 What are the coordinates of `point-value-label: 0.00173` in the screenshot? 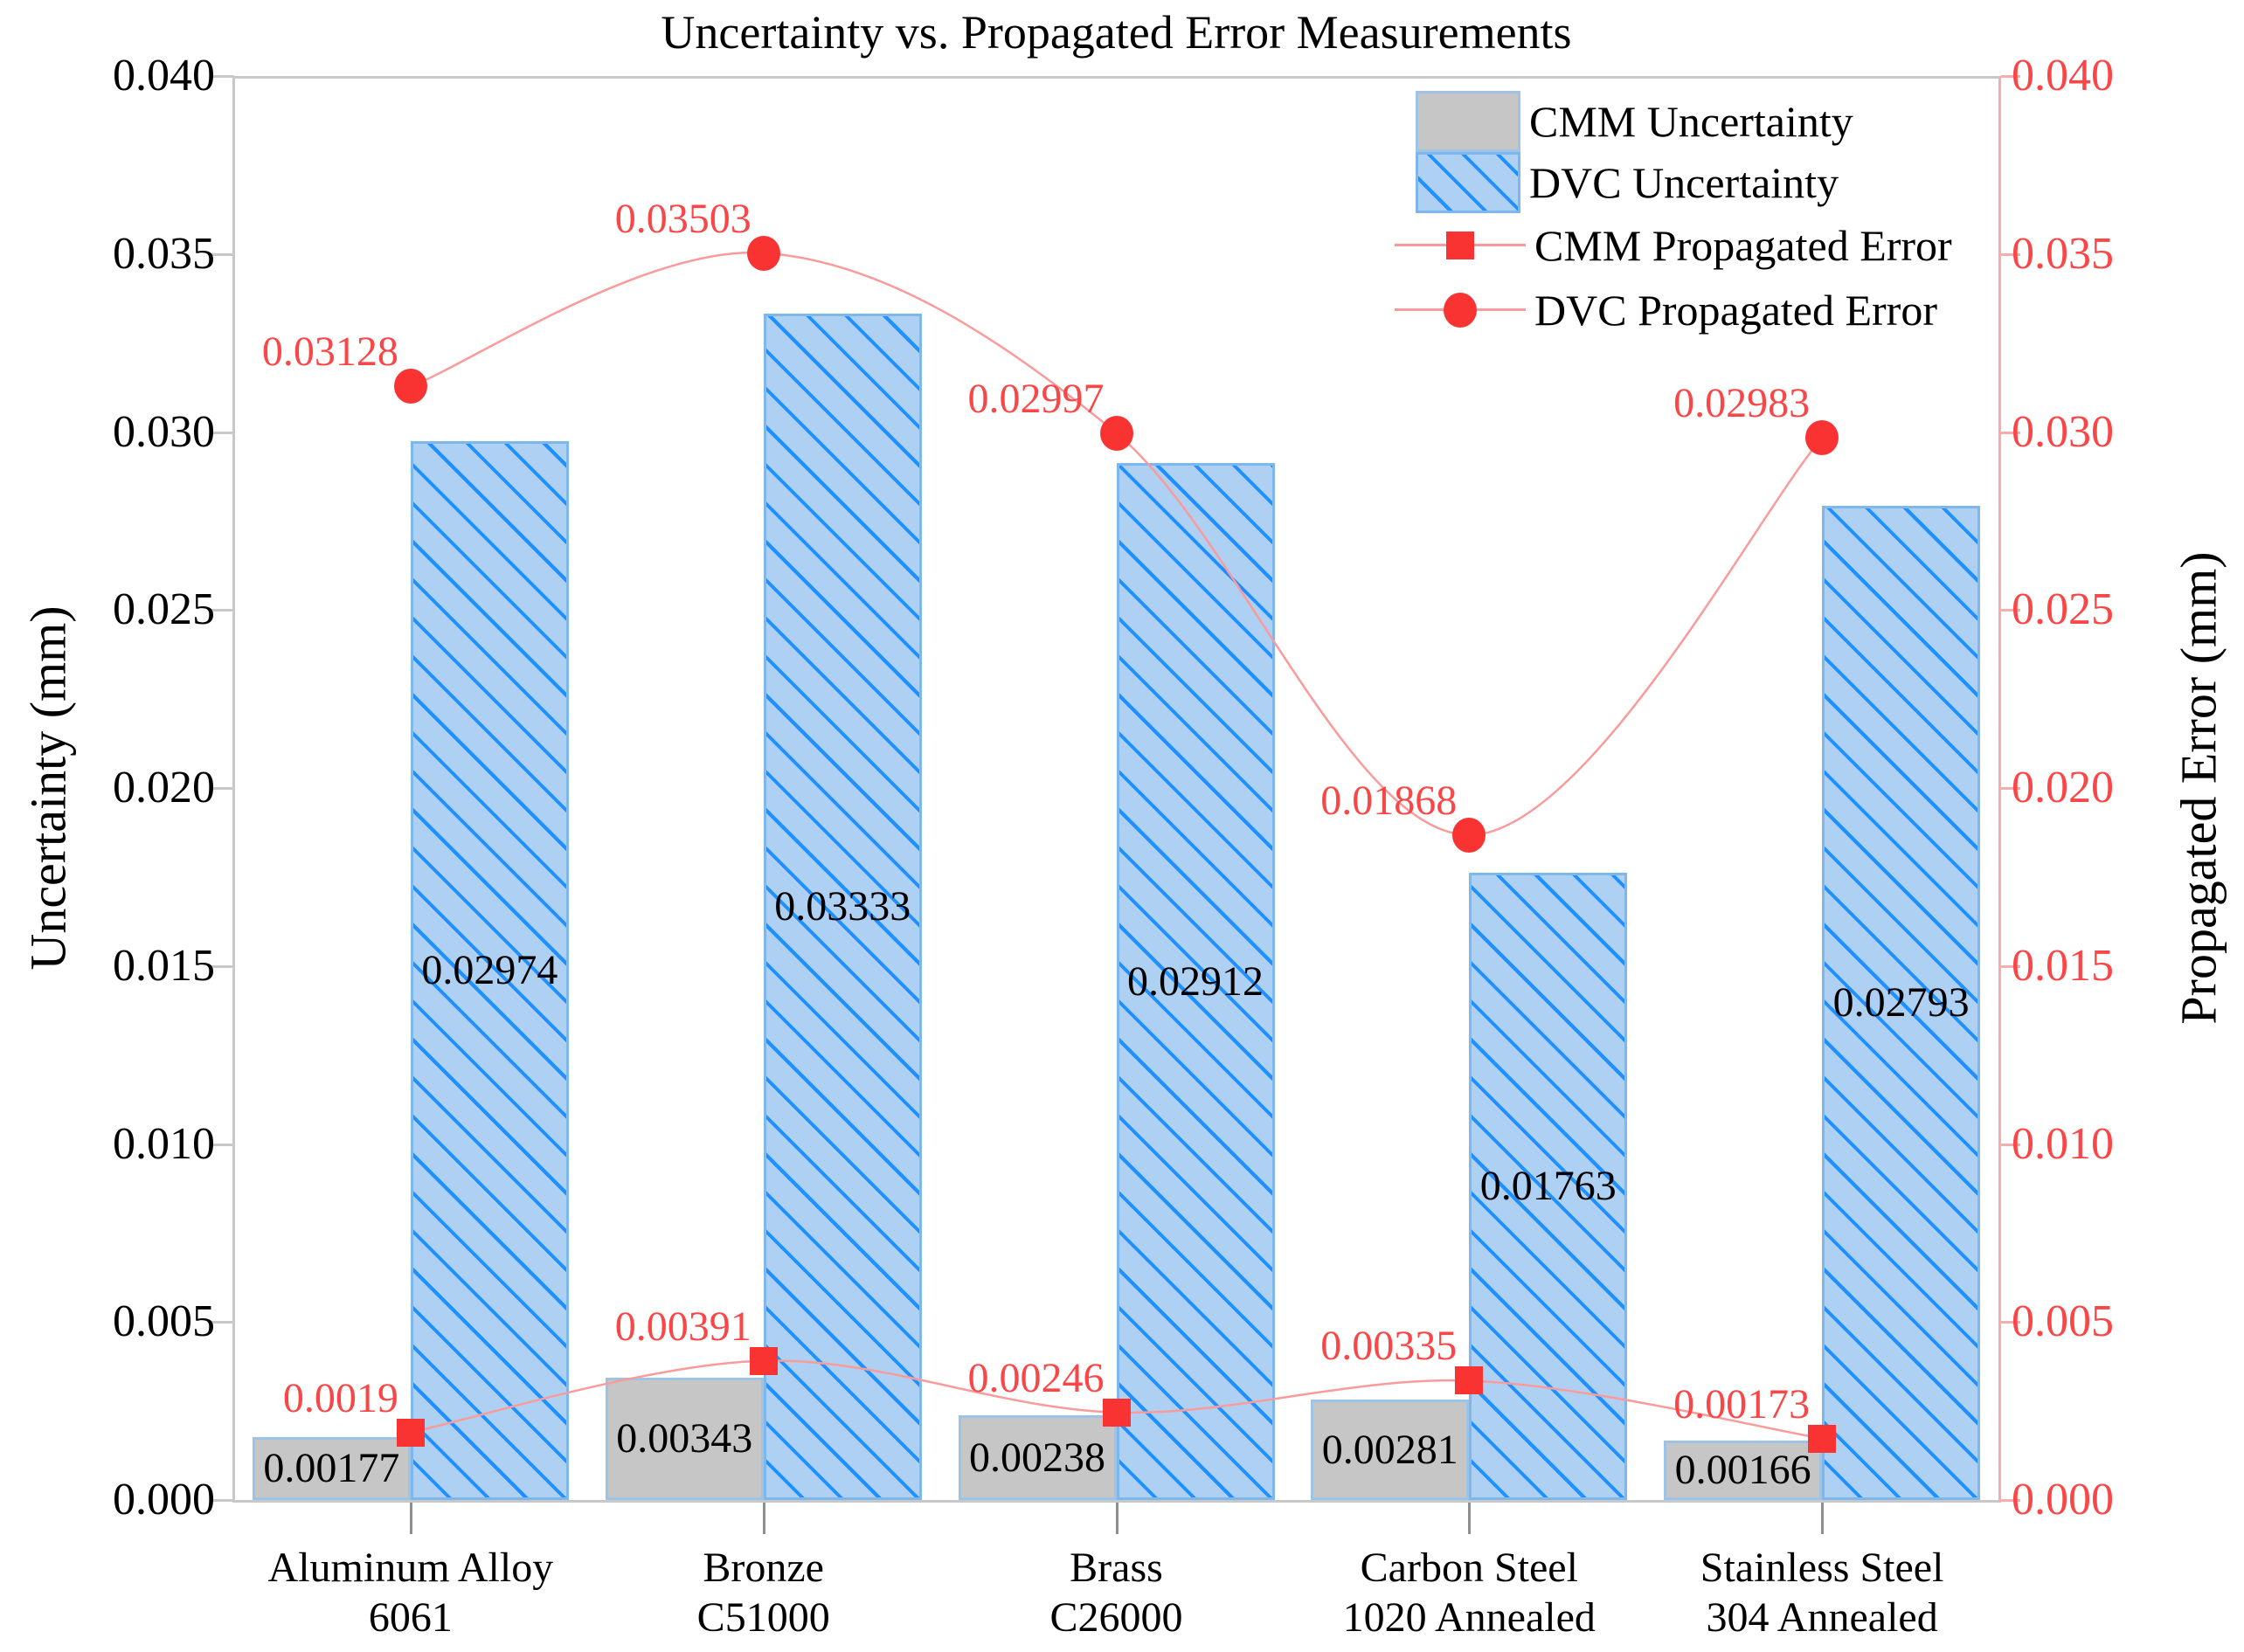 It's located at (1742, 1403).